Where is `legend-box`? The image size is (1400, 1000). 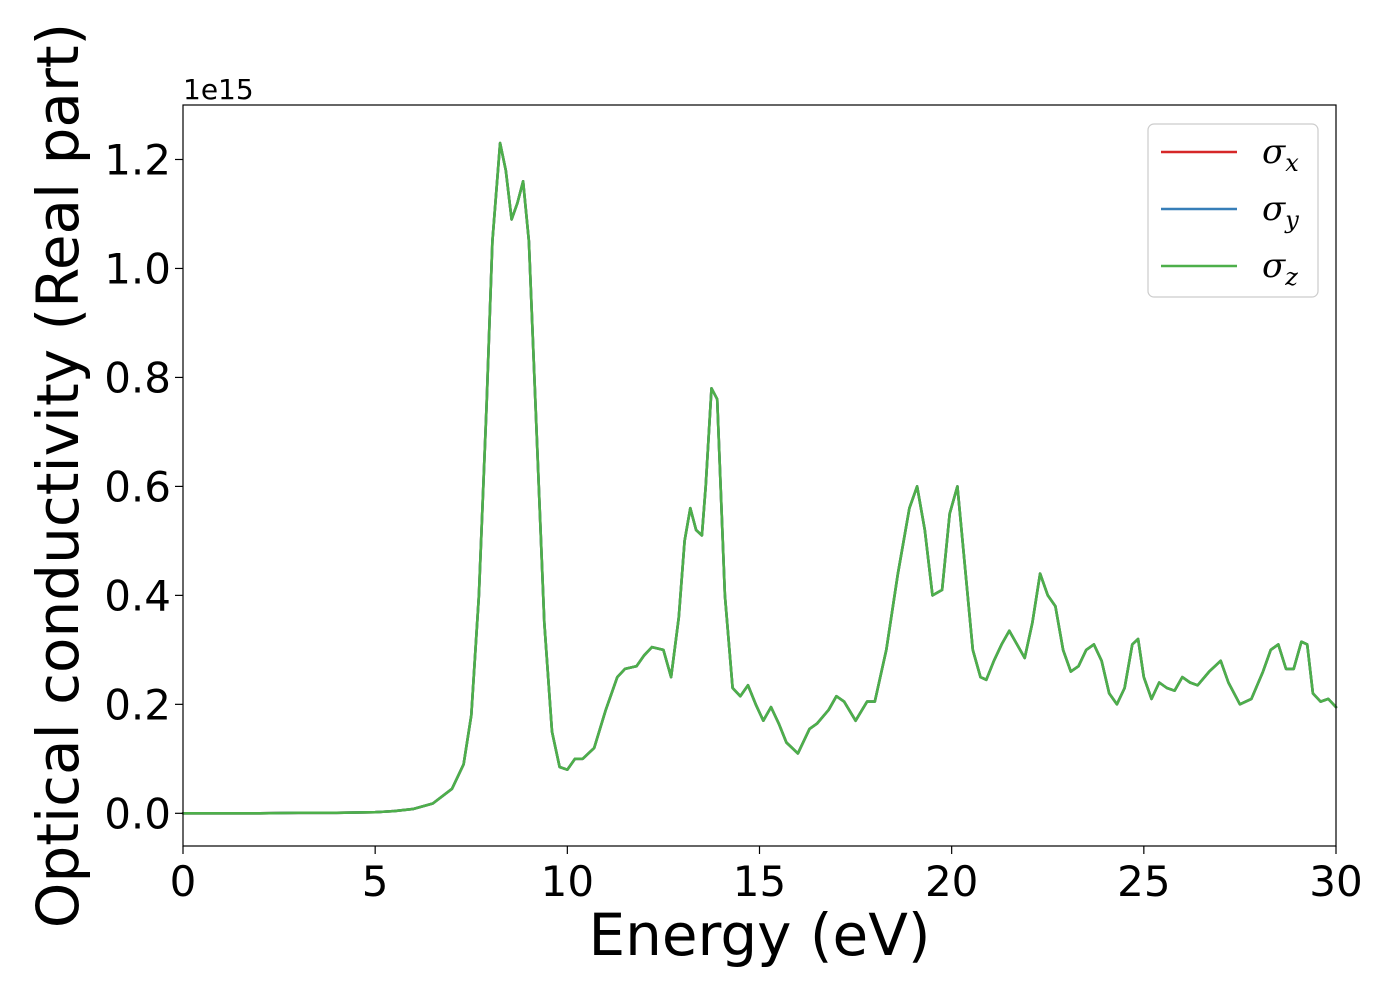
legend-box is located at coordinates (1233, 210).